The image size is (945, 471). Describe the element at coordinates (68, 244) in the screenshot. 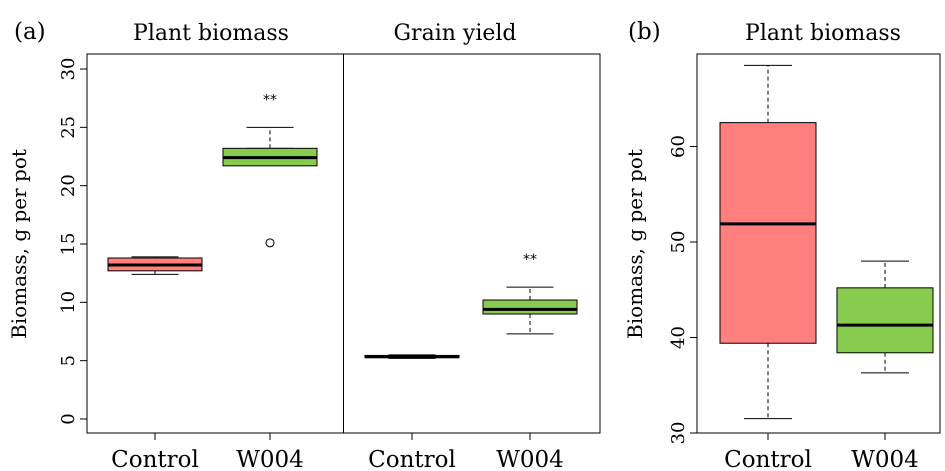

I see `y-tick-label: 15` at that location.